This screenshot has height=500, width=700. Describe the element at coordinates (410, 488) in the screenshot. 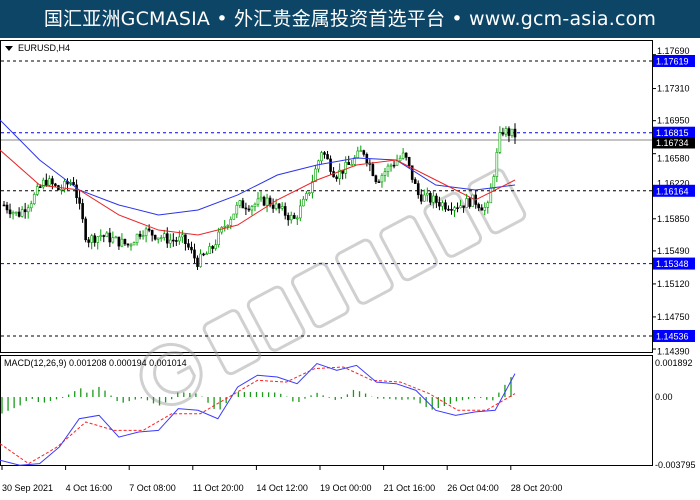

I see `x-tick-label: 21 Oct 16:00` at that location.